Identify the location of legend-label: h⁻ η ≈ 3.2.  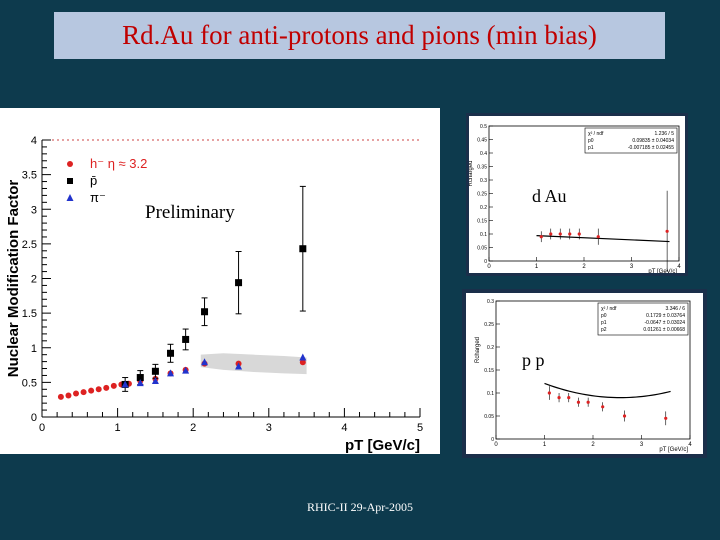
(118, 163).